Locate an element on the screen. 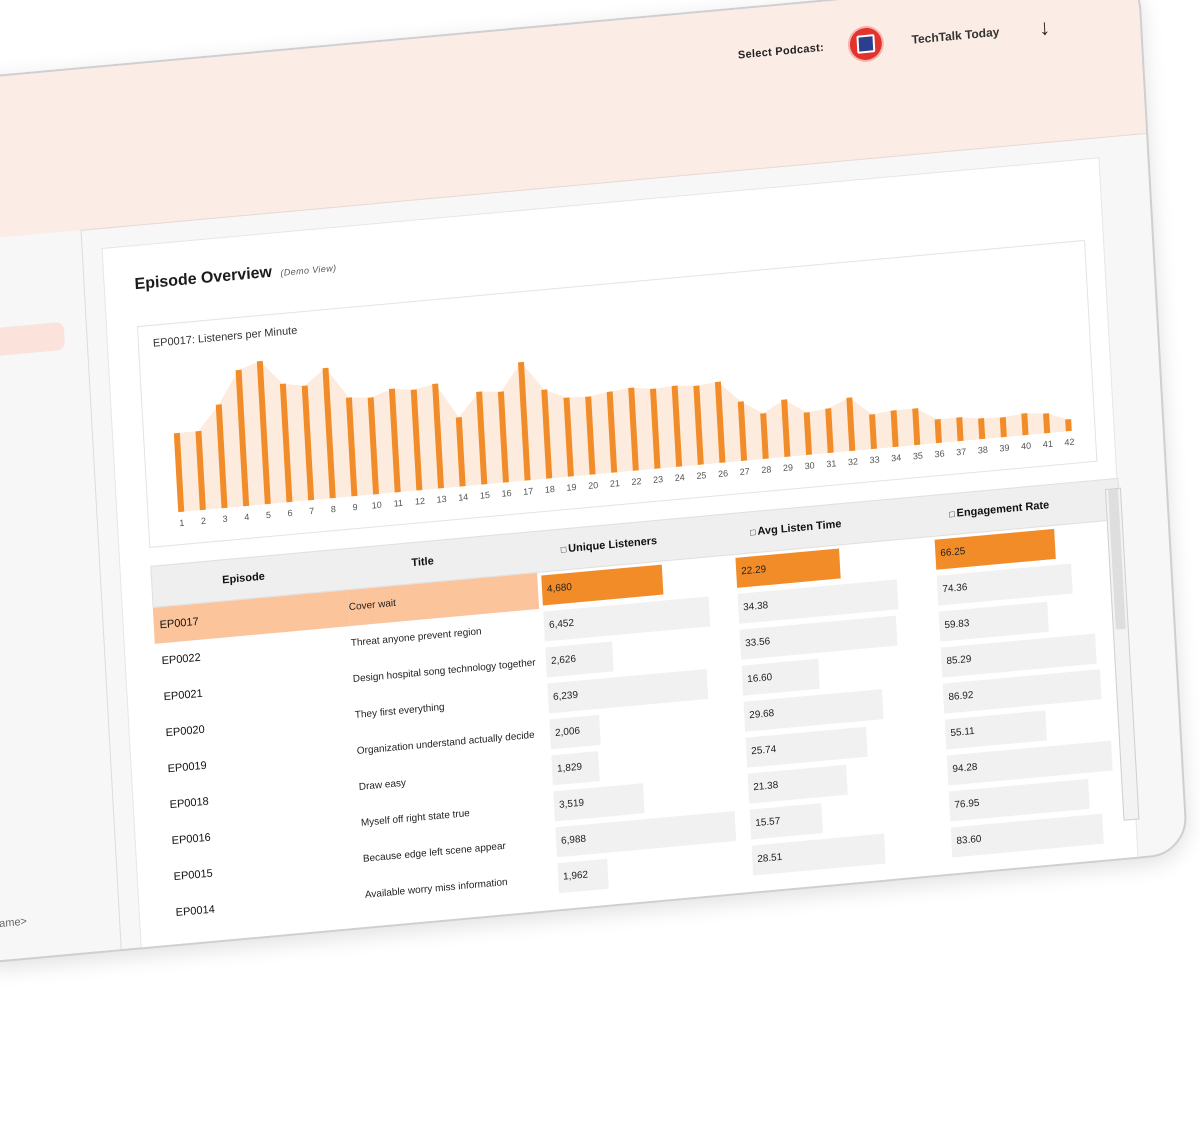 The height and width of the screenshot is (1129, 1200). podcast-selector: Select Podcast: TechTalk Today ↓ is located at coordinates (894, 41).